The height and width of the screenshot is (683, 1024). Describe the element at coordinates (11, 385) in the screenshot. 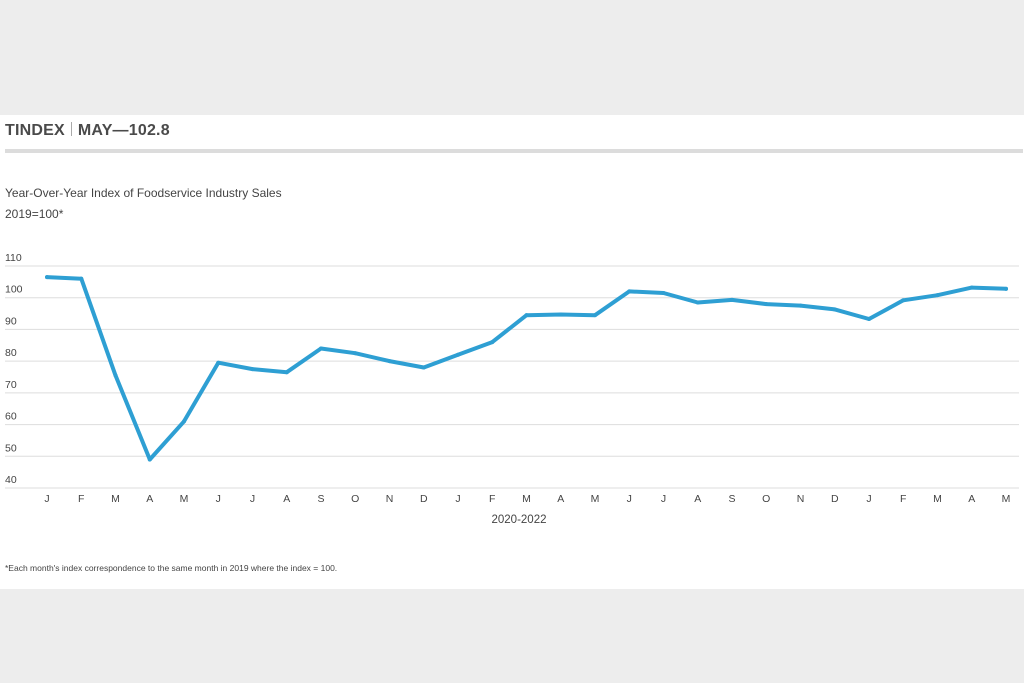

I see `y-tick-label: 70` at that location.